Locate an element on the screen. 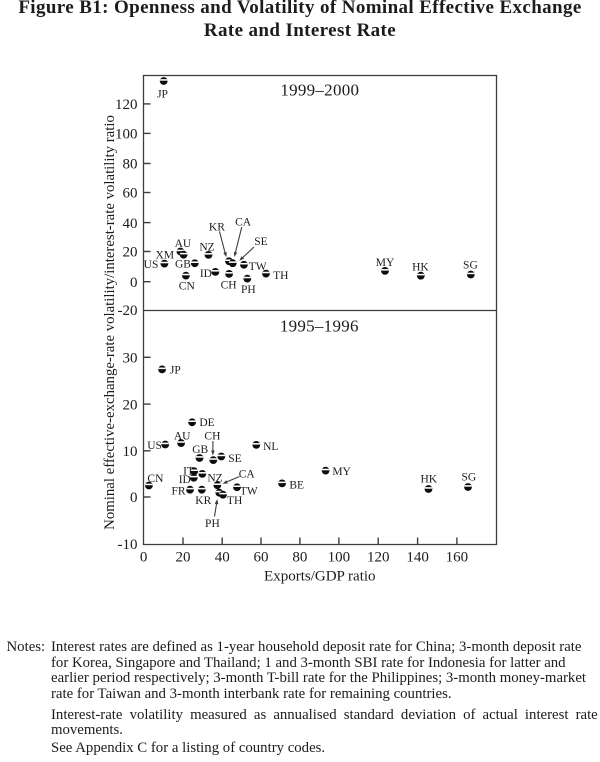 This screenshot has width=600, height=762. svg-text: 160 is located at coordinates (457, 558).